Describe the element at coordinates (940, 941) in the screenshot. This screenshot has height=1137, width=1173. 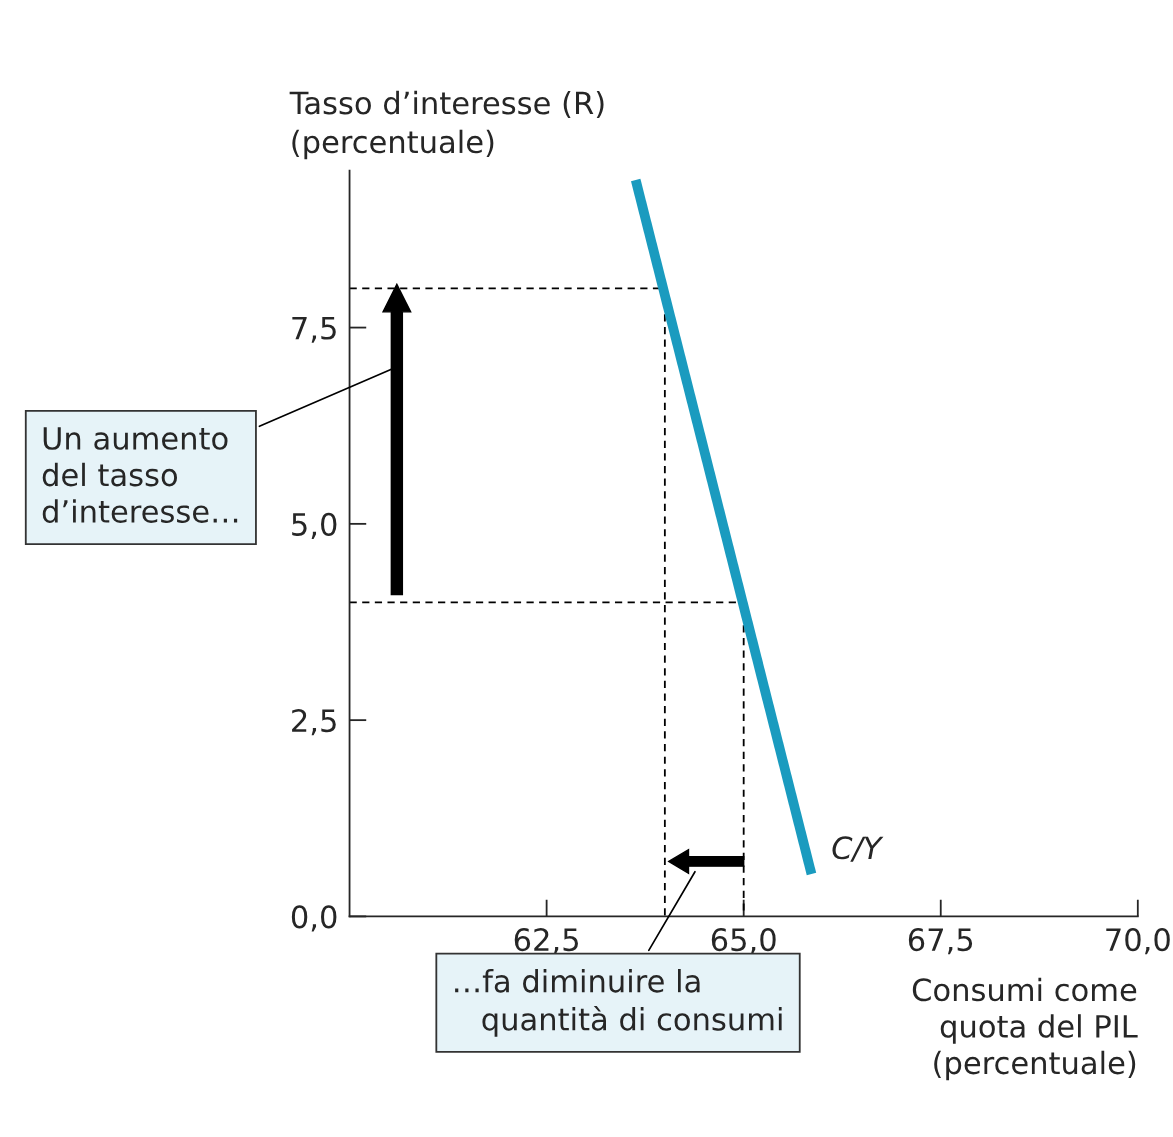
I see `x-tick-label: 67,5` at that location.